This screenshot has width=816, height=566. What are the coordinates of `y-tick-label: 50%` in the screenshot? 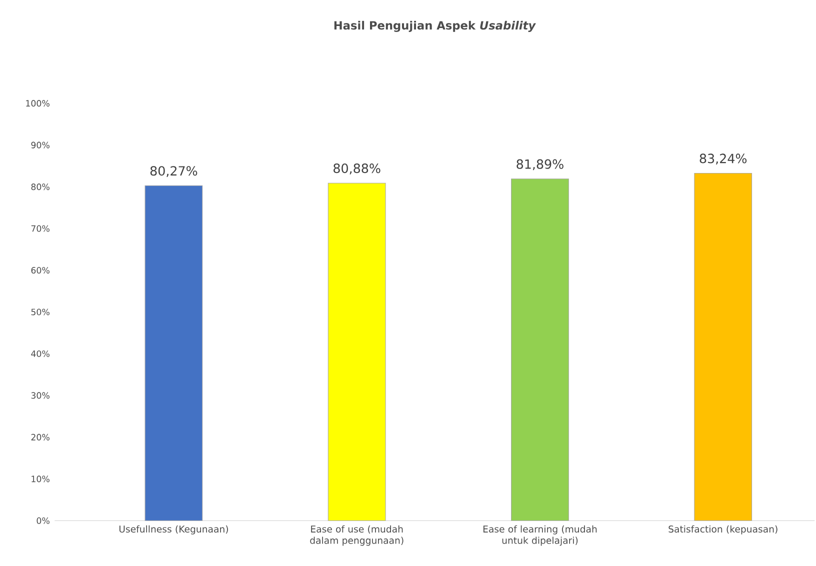 It's located at (40, 312).